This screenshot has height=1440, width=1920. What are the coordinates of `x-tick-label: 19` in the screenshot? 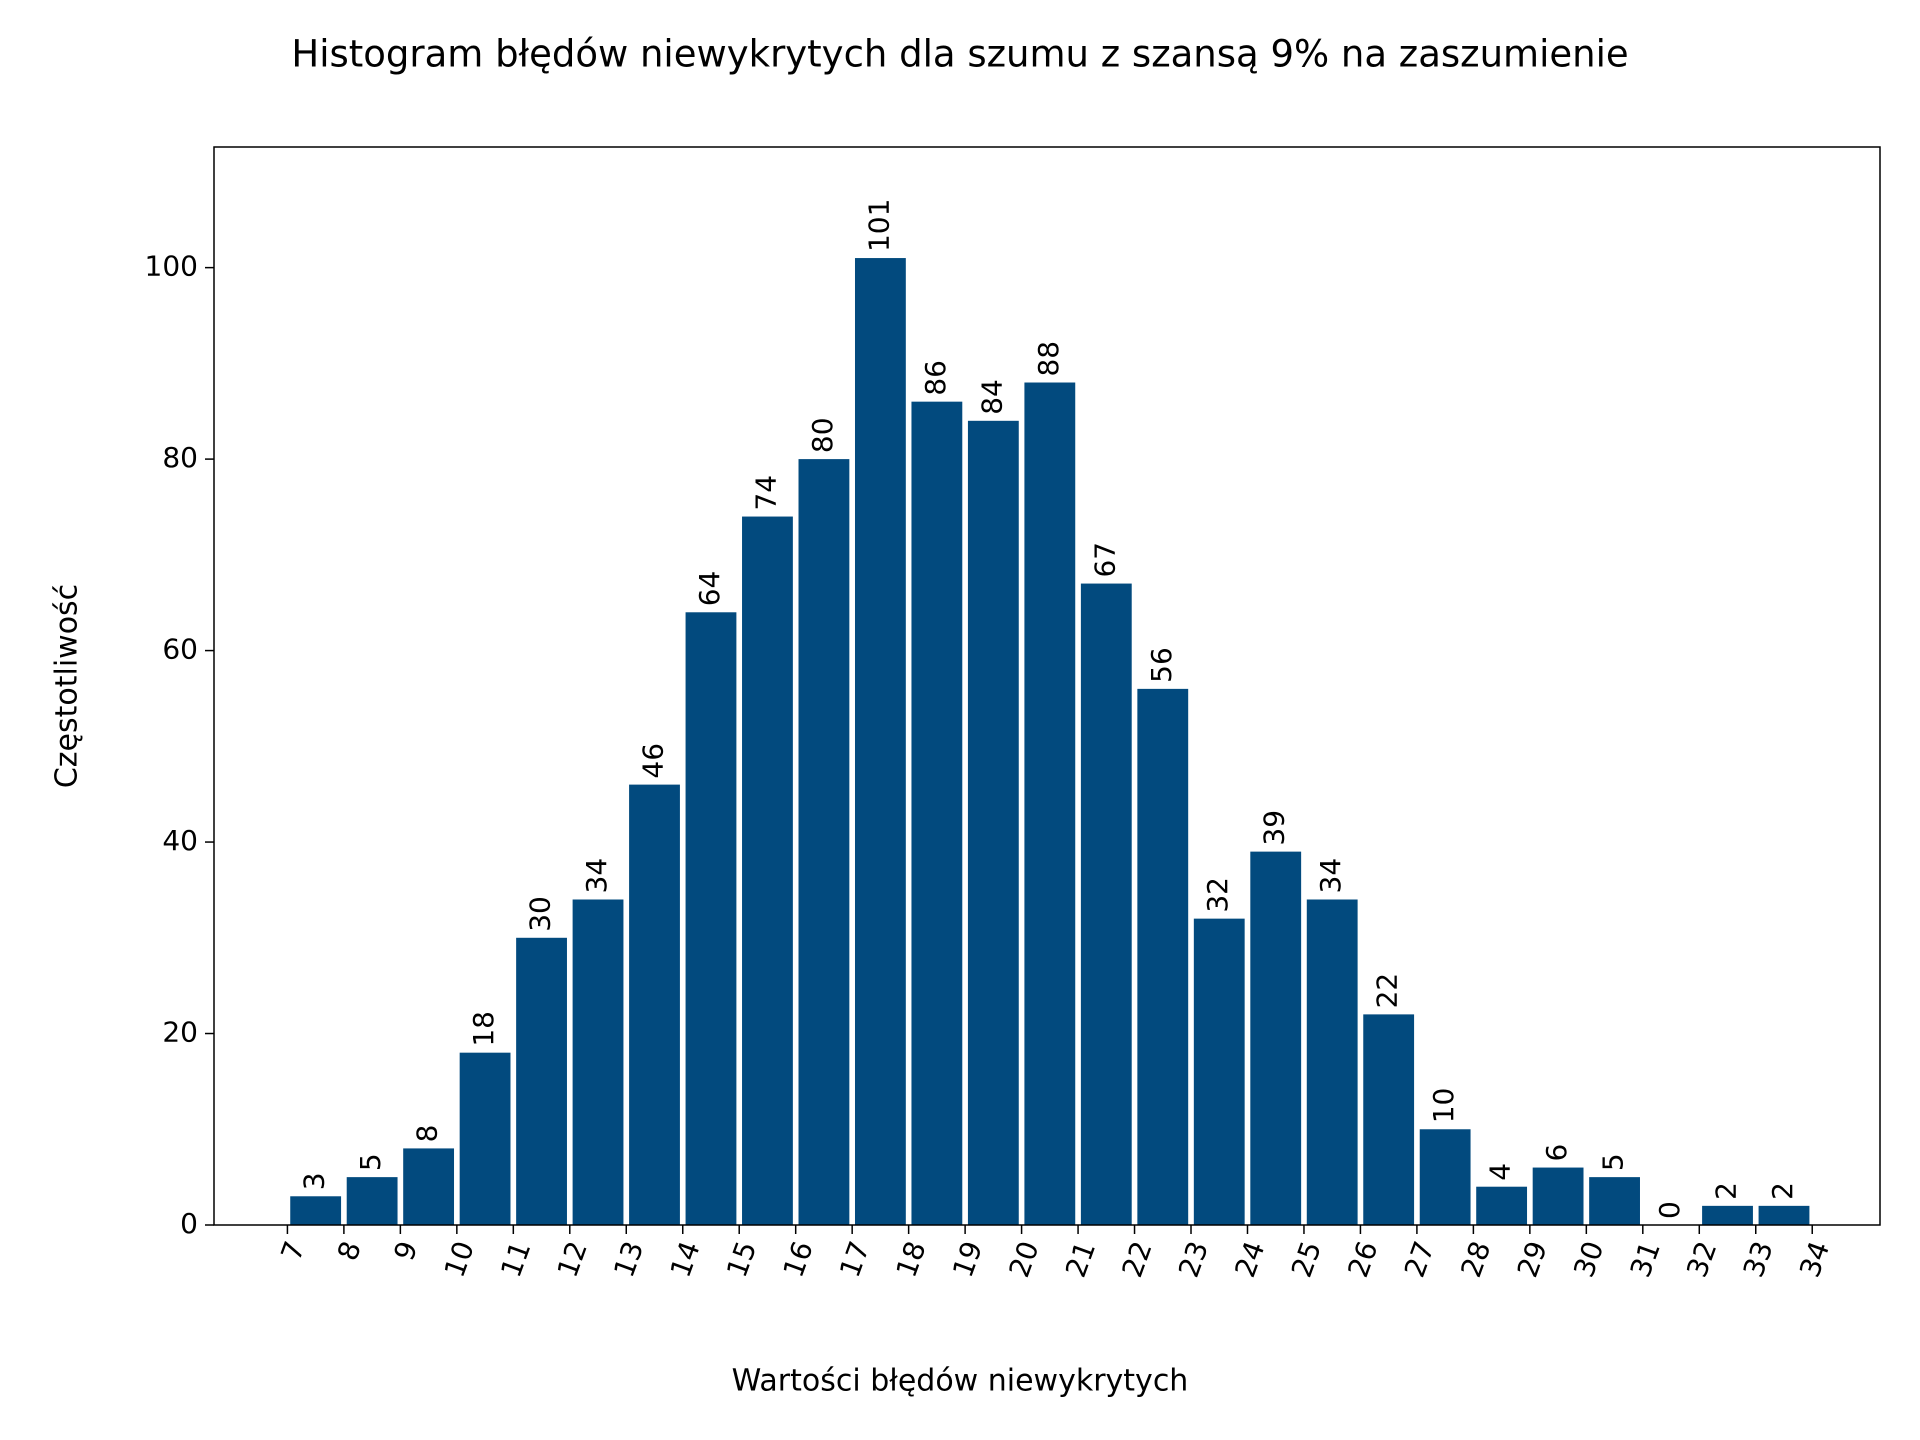 It's located at (967, 1259).